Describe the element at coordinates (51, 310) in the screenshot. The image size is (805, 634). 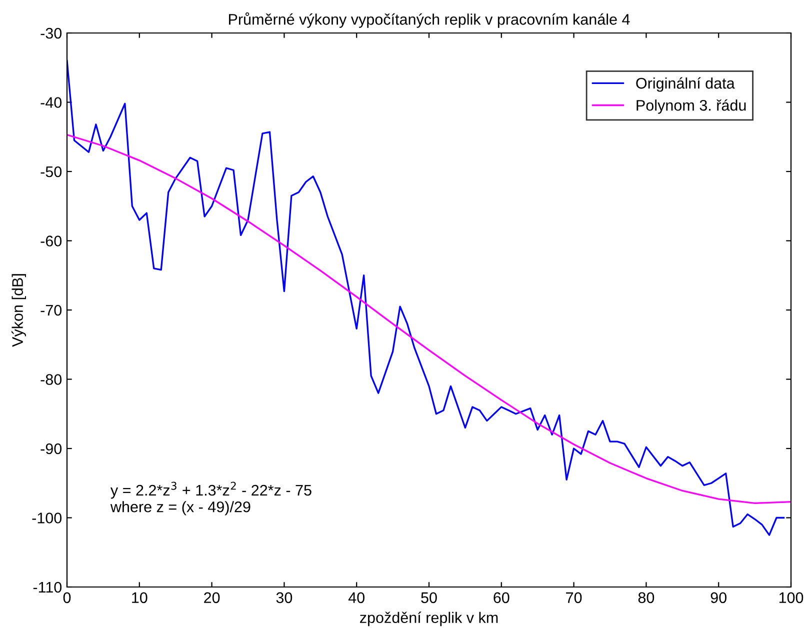
I see `y-tick-label: -70` at that location.